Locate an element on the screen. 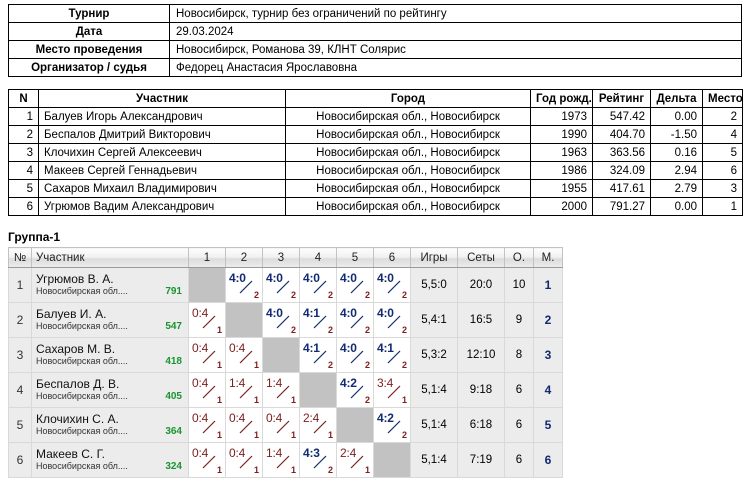 This screenshot has height=498, width=750. participant-birthyear: 1963 is located at coordinates (561, 152).